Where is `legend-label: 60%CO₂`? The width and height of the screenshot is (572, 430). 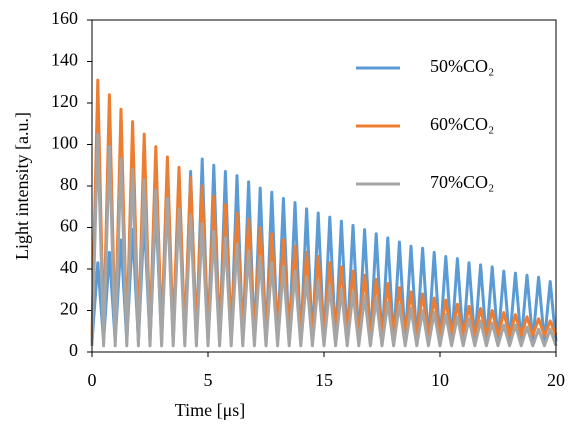
legend-label: 60%CO₂ is located at coordinates (462, 124).